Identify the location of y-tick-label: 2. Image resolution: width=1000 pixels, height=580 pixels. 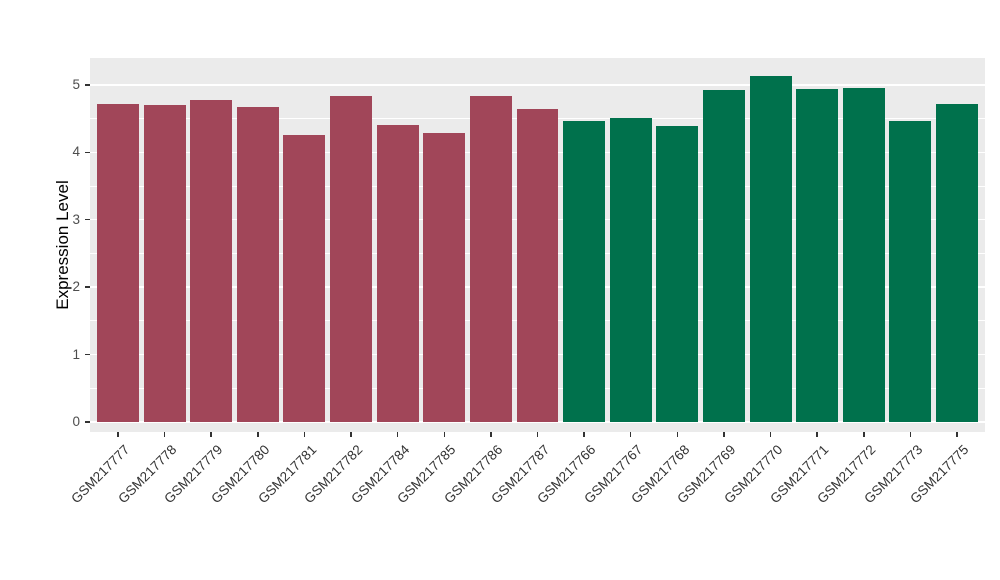
(76, 287).